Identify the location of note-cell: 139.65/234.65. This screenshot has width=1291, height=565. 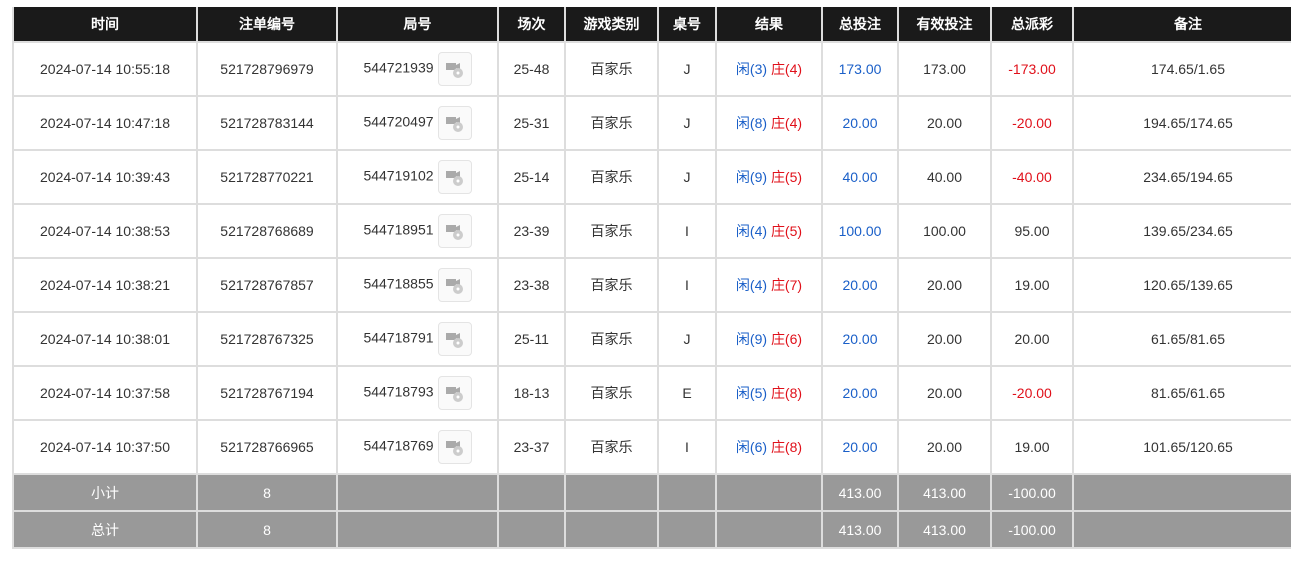
(1181, 231).